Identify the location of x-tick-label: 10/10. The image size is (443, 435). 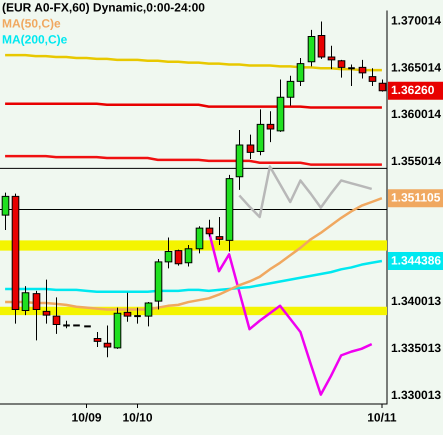
(137, 417).